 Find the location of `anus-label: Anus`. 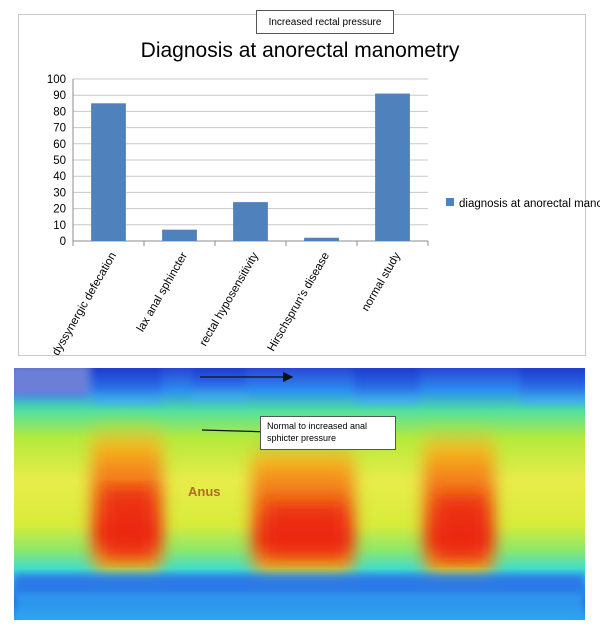

anus-label: Anus is located at coordinates (204, 491).